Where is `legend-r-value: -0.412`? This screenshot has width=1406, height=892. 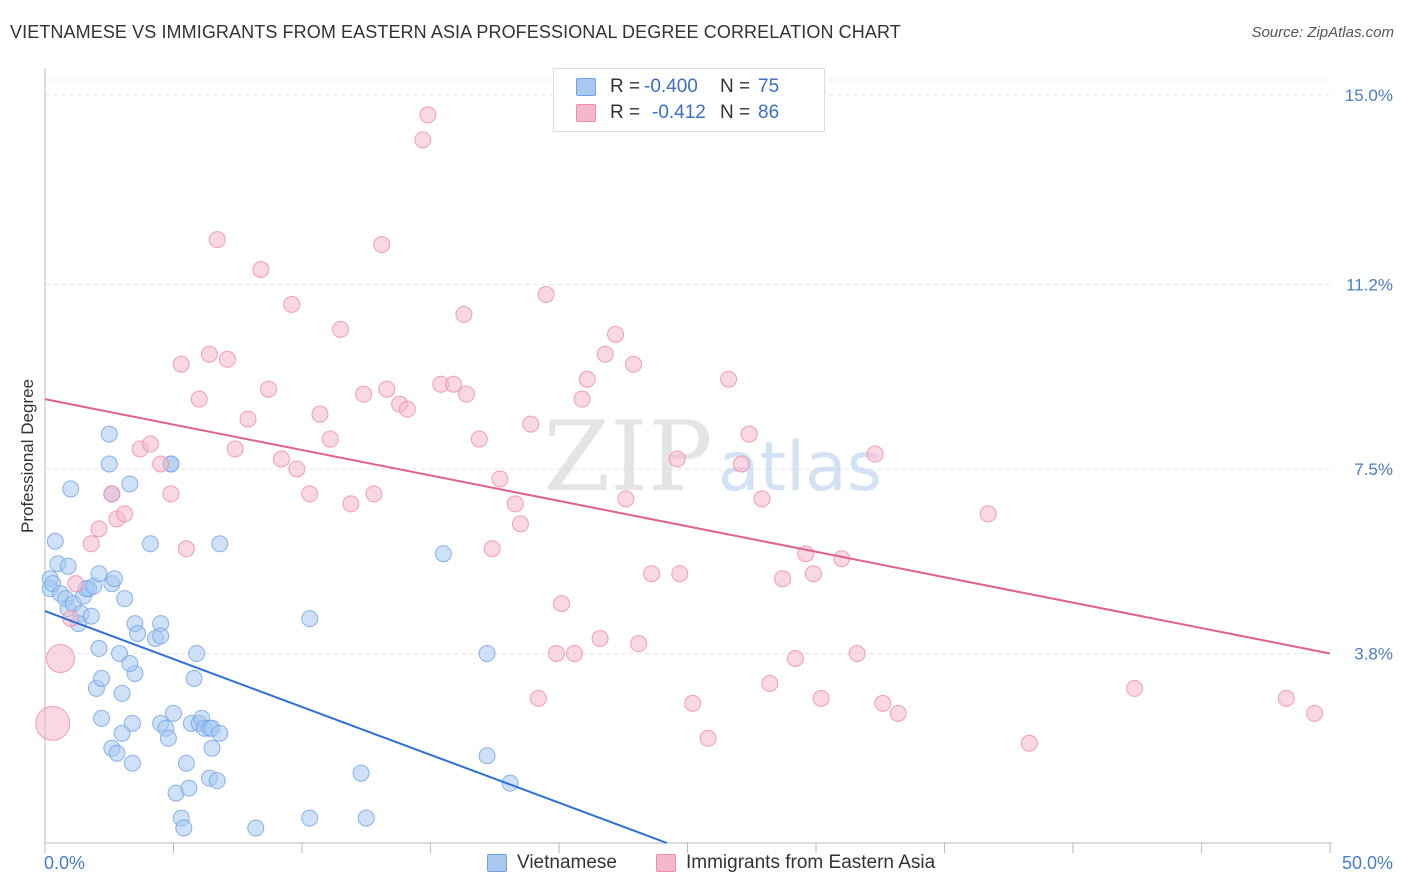 legend-r-value: -0.412 is located at coordinates (679, 112).